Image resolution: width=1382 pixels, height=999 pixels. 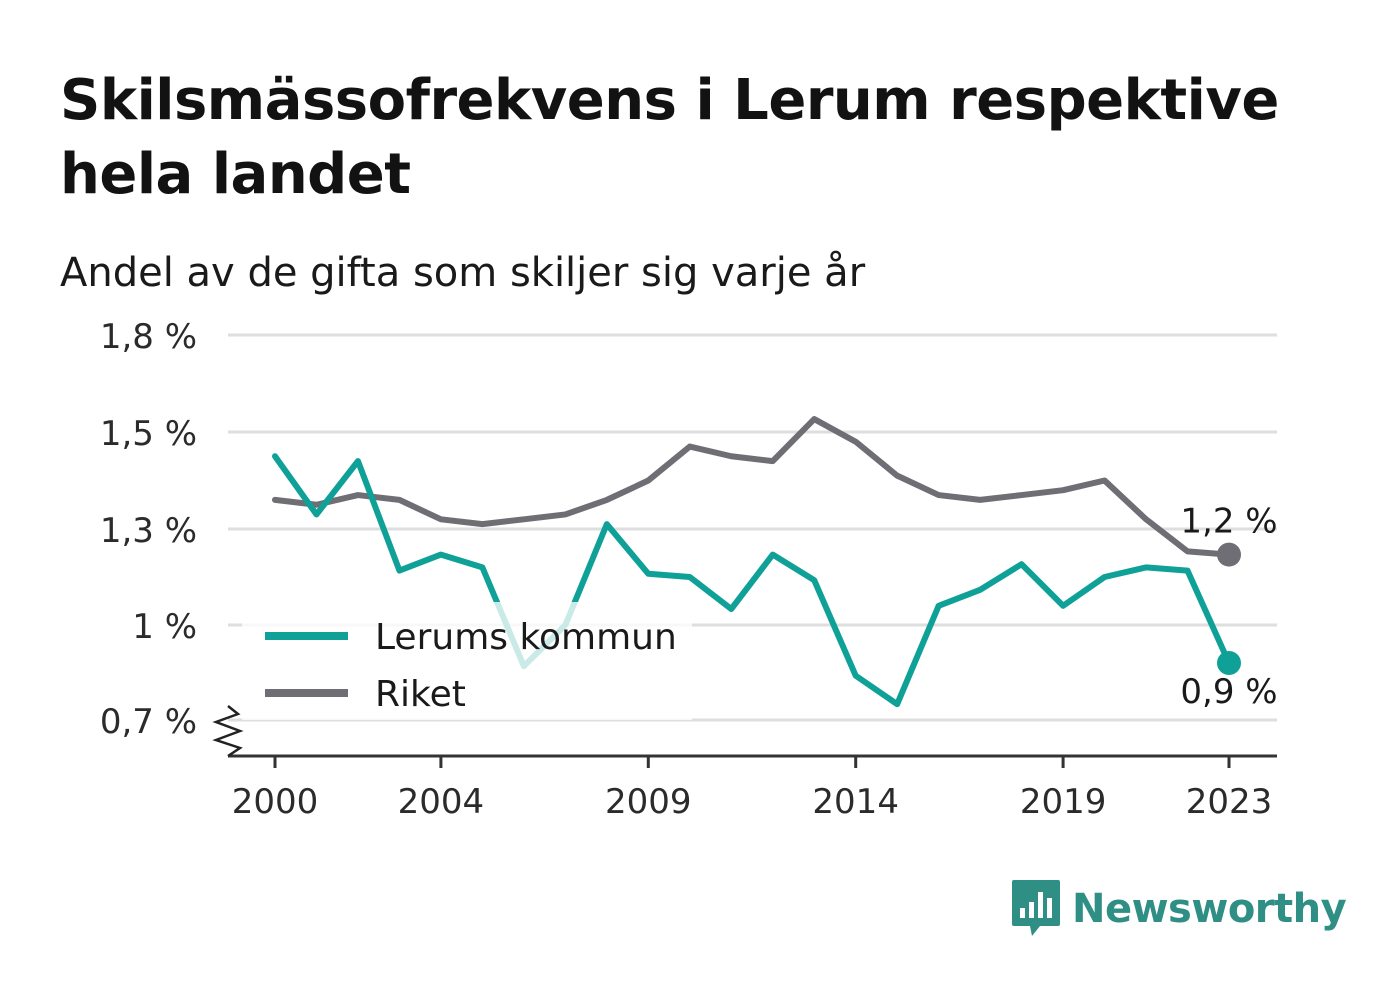 What do you see at coordinates (1228, 607) in the screenshot?
I see `end-labels: 0,9 % 1,2 %` at bounding box center [1228, 607].